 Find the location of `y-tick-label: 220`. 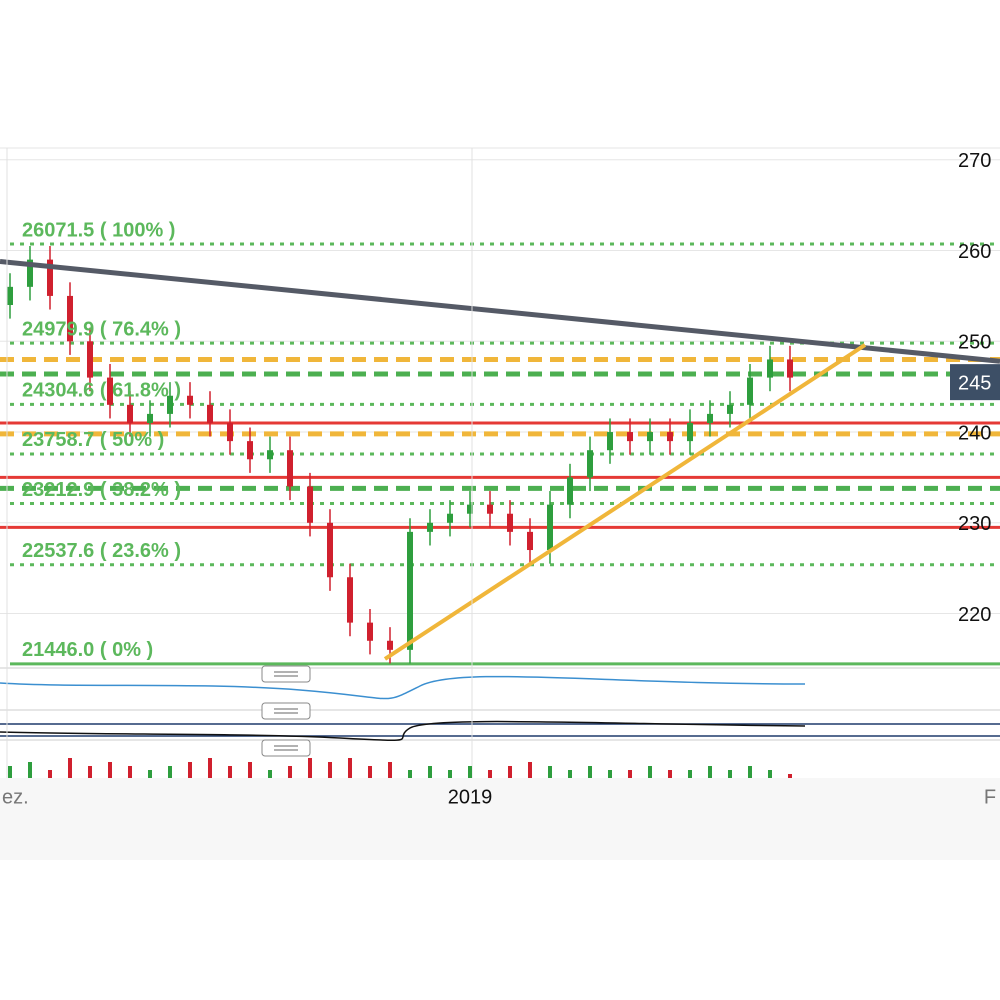

y-tick-label: 220 is located at coordinates (974, 615).